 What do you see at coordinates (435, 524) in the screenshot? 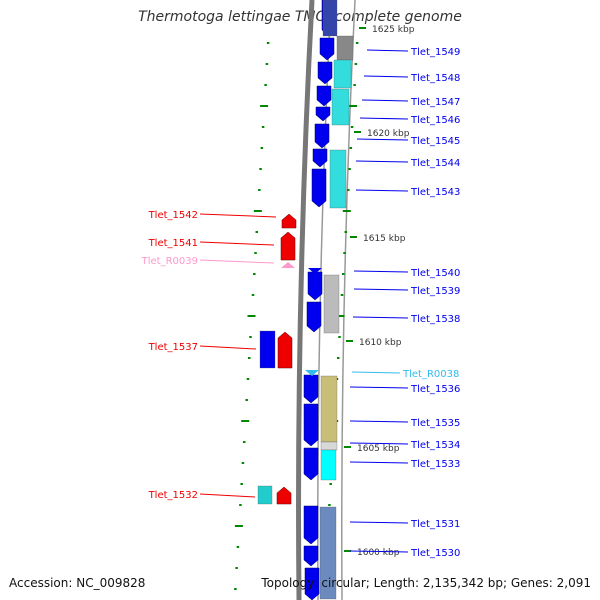
I see `gene-label: Tlet_1531` at bounding box center [435, 524].